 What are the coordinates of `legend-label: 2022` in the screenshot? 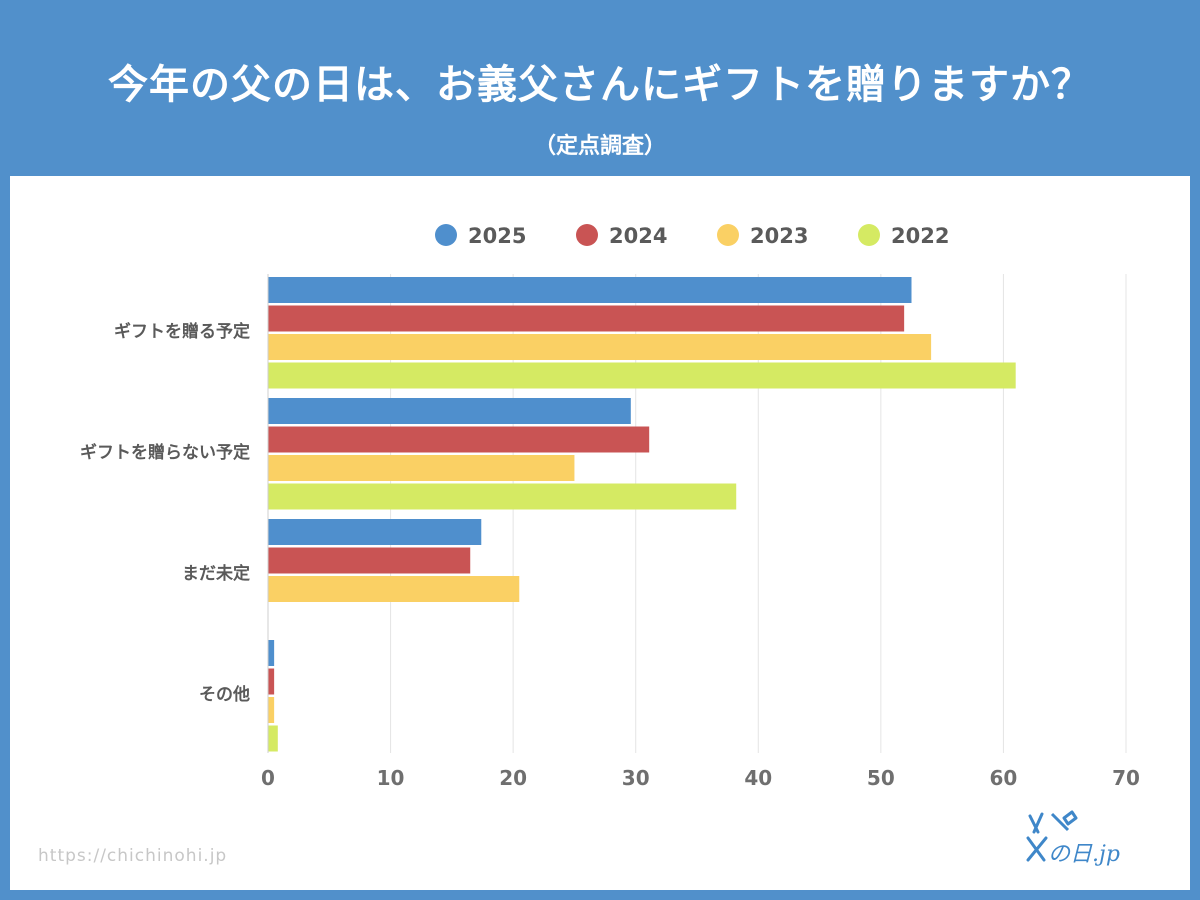 It's located at (920, 236).